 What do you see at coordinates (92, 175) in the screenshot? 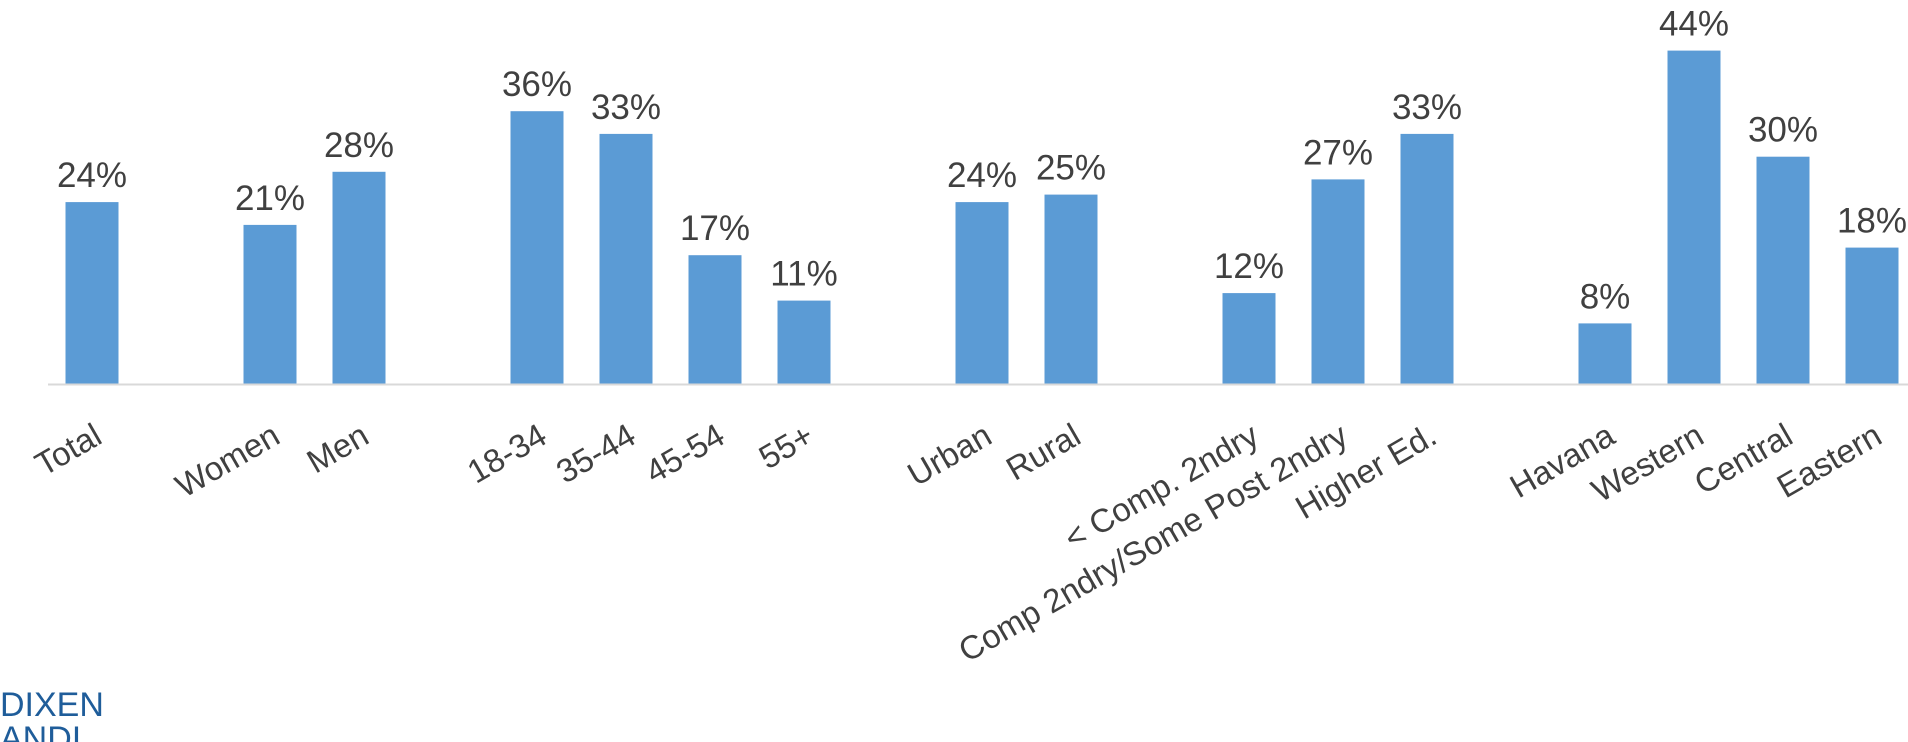
I see `data-label-0: 24%` at bounding box center [92, 175].